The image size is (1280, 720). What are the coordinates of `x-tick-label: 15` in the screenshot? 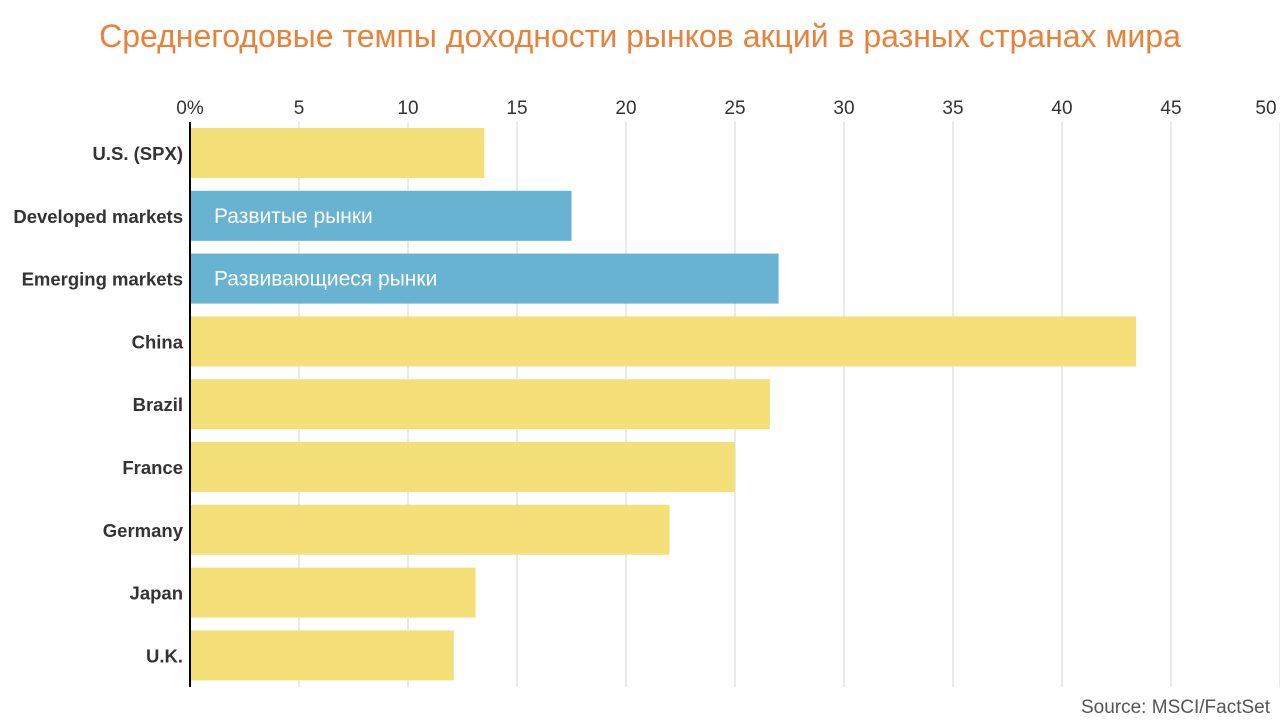 It's located at (516, 108).